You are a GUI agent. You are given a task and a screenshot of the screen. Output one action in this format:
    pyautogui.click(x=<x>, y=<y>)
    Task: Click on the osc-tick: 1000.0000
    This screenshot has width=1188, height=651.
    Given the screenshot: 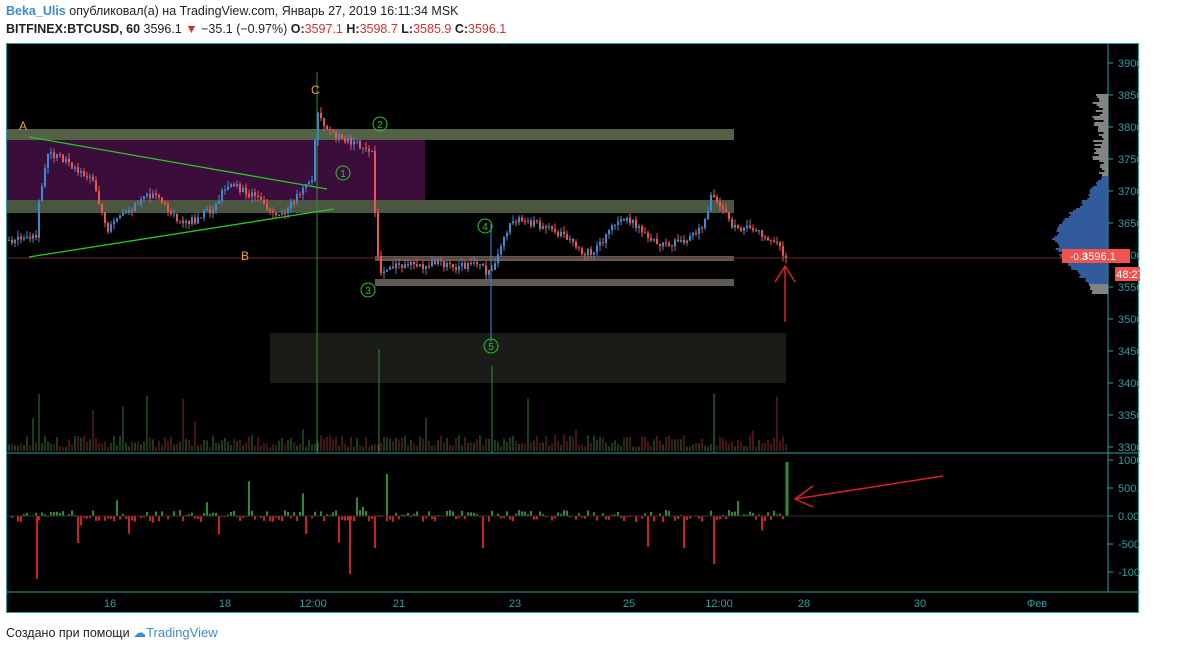 What is the action you would take?
    pyautogui.click(x=1129, y=461)
    